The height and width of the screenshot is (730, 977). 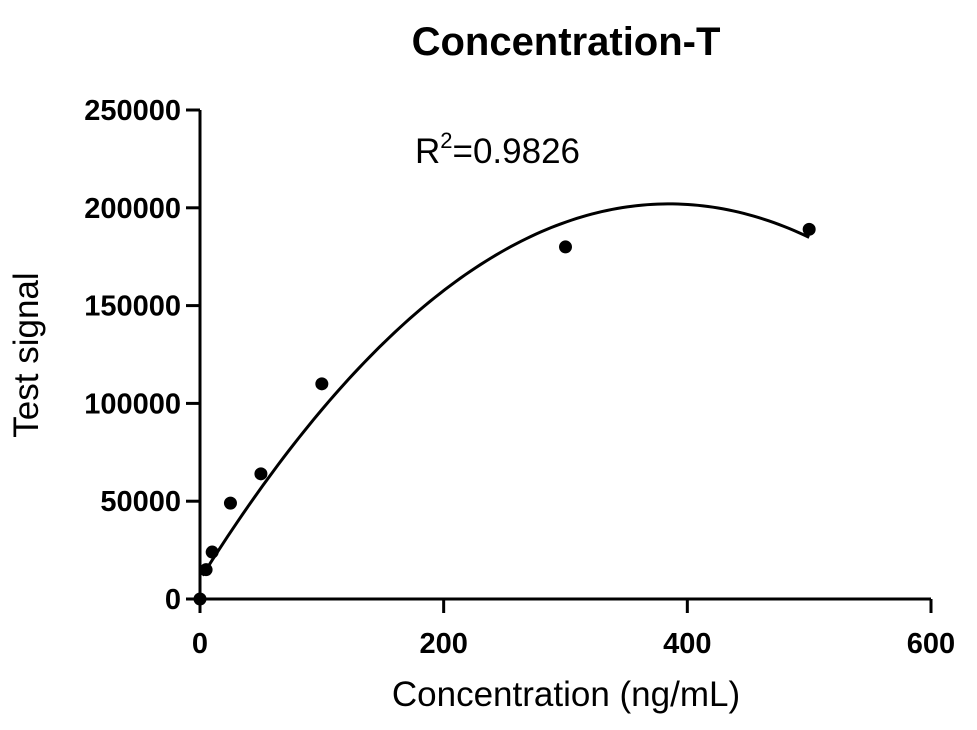 I want to click on y-ticks: 0 50000 100000 150000 200000 250000, so click(x=142, y=355).